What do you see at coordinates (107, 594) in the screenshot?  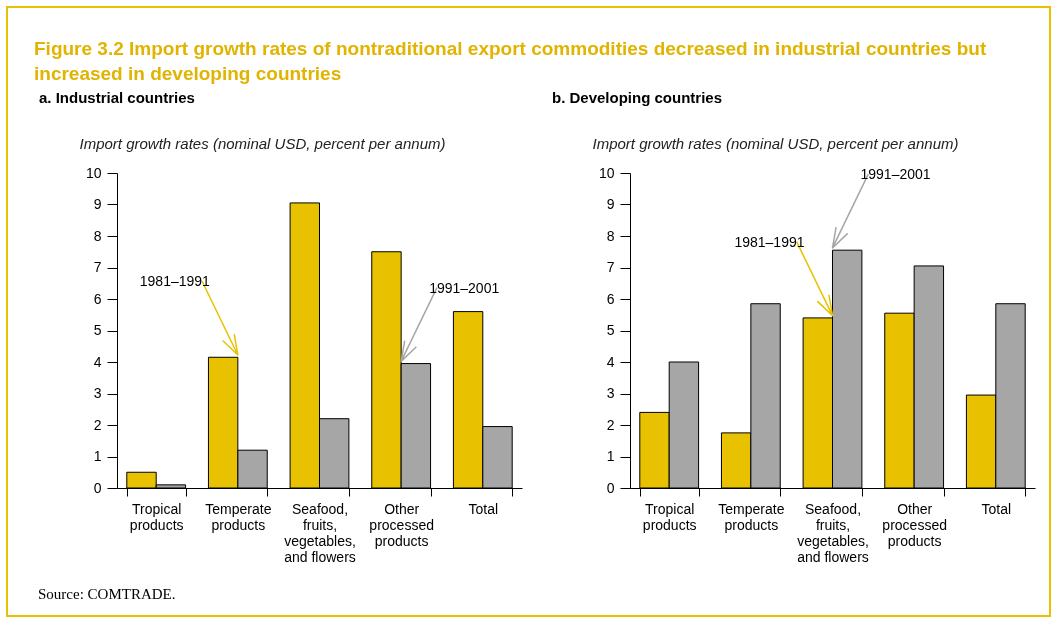 I see `source-note: Source: COMTRADE.` at bounding box center [107, 594].